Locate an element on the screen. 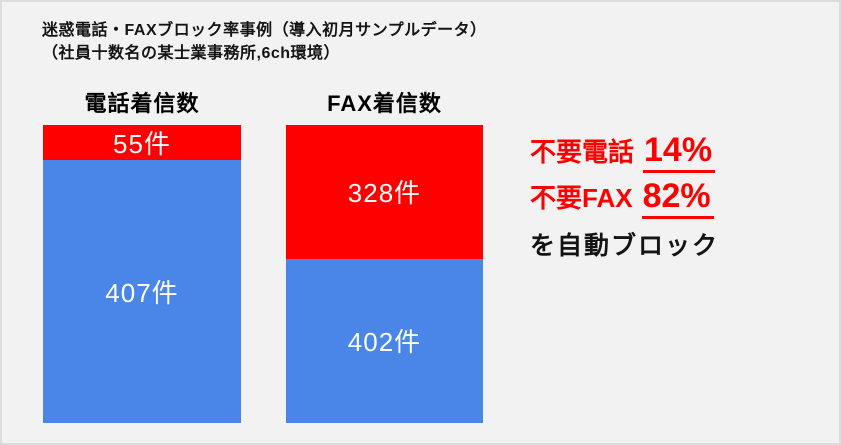 This screenshot has height=445, width=841. segment-value-label: 402件 is located at coordinates (384, 342).